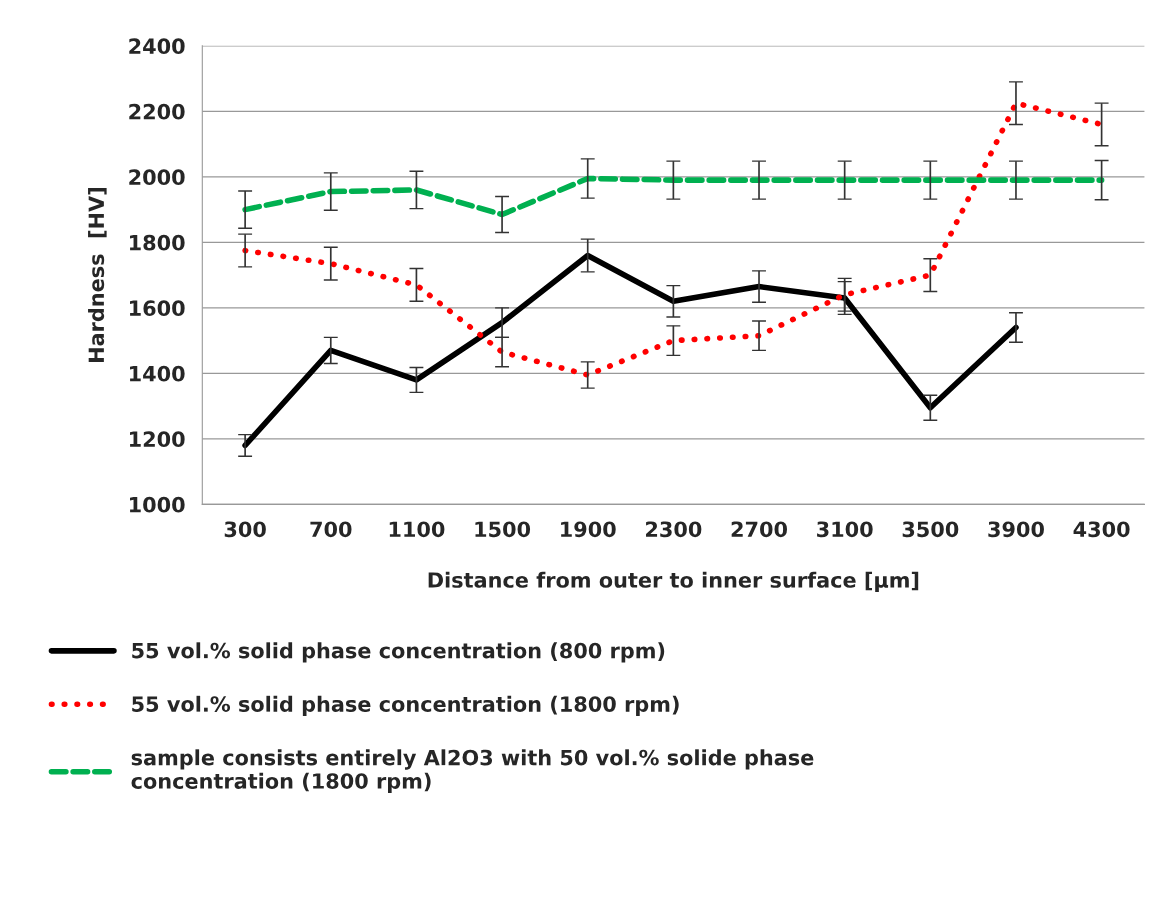 Image resolution: width=1156 pixels, height=917 pixels. Describe the element at coordinates (157, 504) in the screenshot. I see `y-tick-label: 1000` at that location.